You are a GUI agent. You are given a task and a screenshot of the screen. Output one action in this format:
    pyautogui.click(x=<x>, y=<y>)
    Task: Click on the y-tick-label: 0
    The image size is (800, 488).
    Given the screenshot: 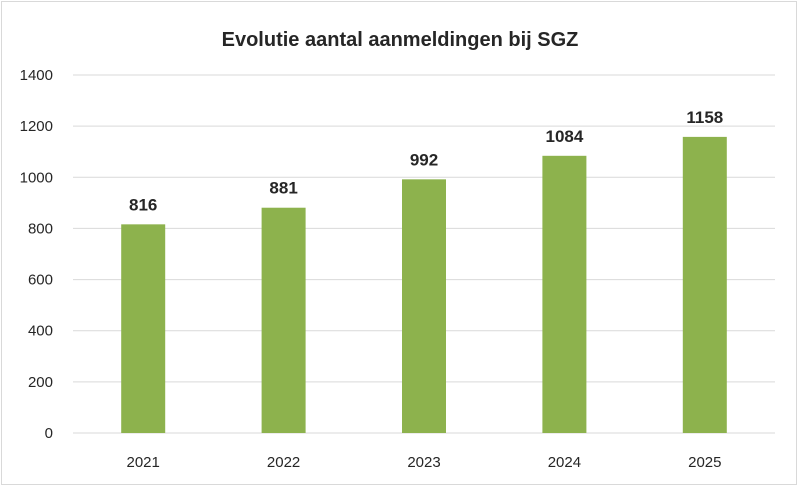 What is the action you would take?
    pyautogui.click(x=49, y=433)
    